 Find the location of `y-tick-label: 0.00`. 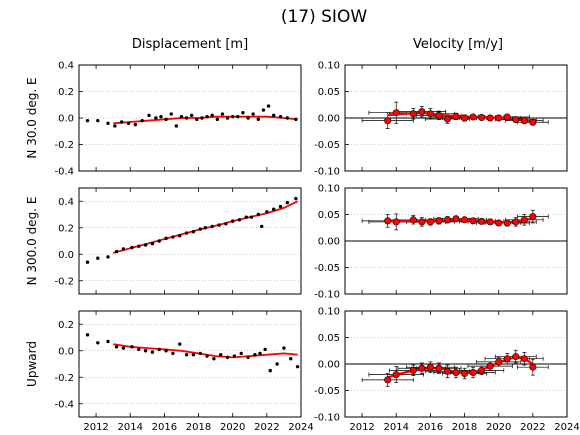

y-tick-label: 0.00 is located at coordinates (329, 365).